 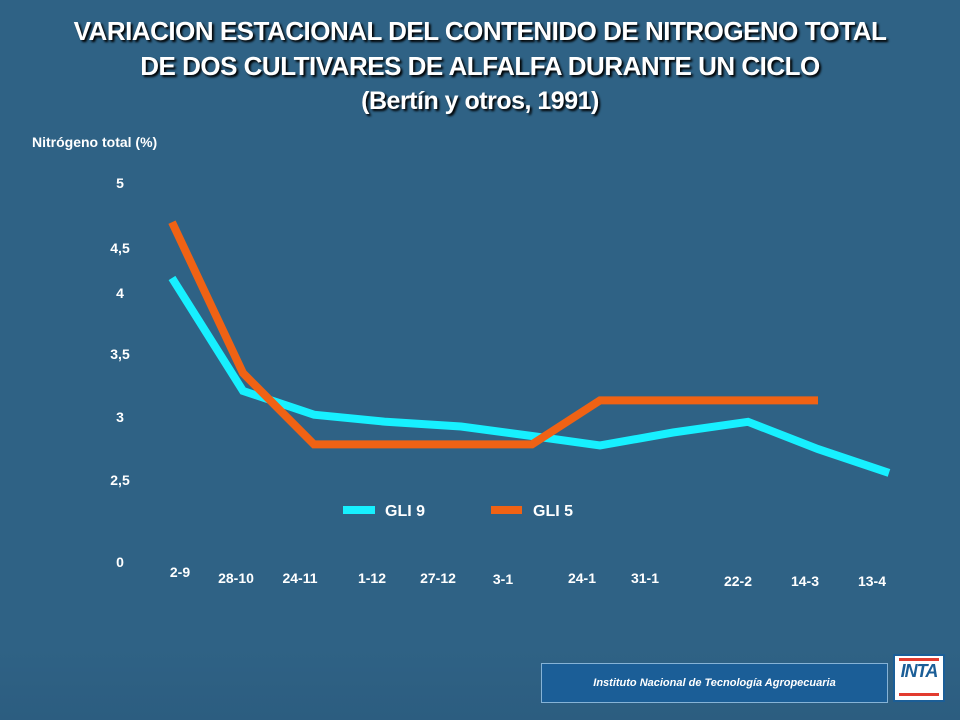 I want to click on logo-bottom-bar, so click(x=919, y=694).